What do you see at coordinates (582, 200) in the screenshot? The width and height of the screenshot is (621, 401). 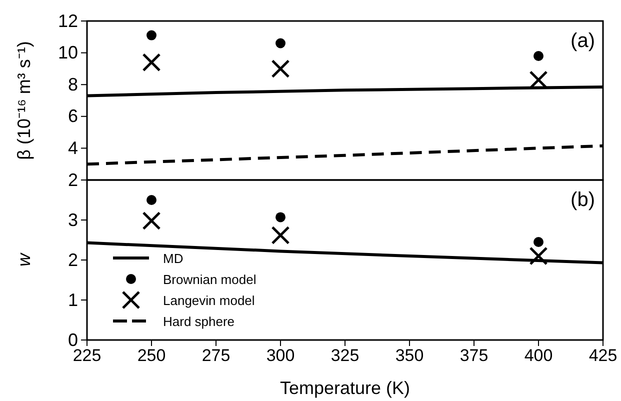 I see `annotation: (b)` at bounding box center [582, 200].